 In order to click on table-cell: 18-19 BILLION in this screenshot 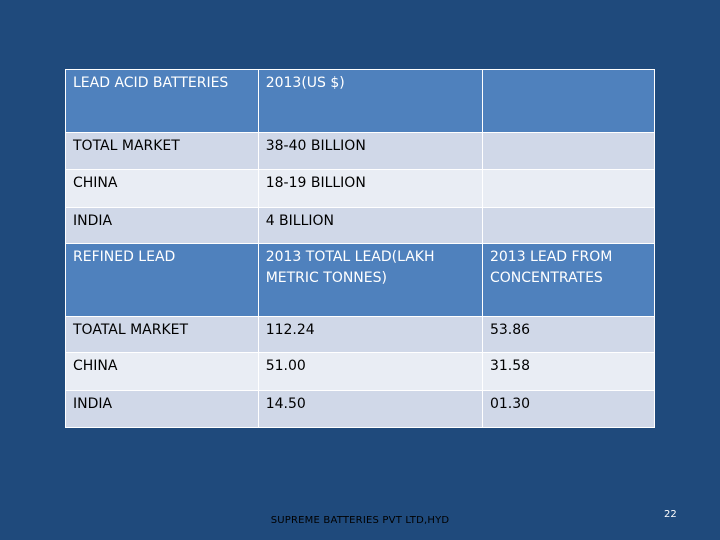, I will do `click(370, 188)`.